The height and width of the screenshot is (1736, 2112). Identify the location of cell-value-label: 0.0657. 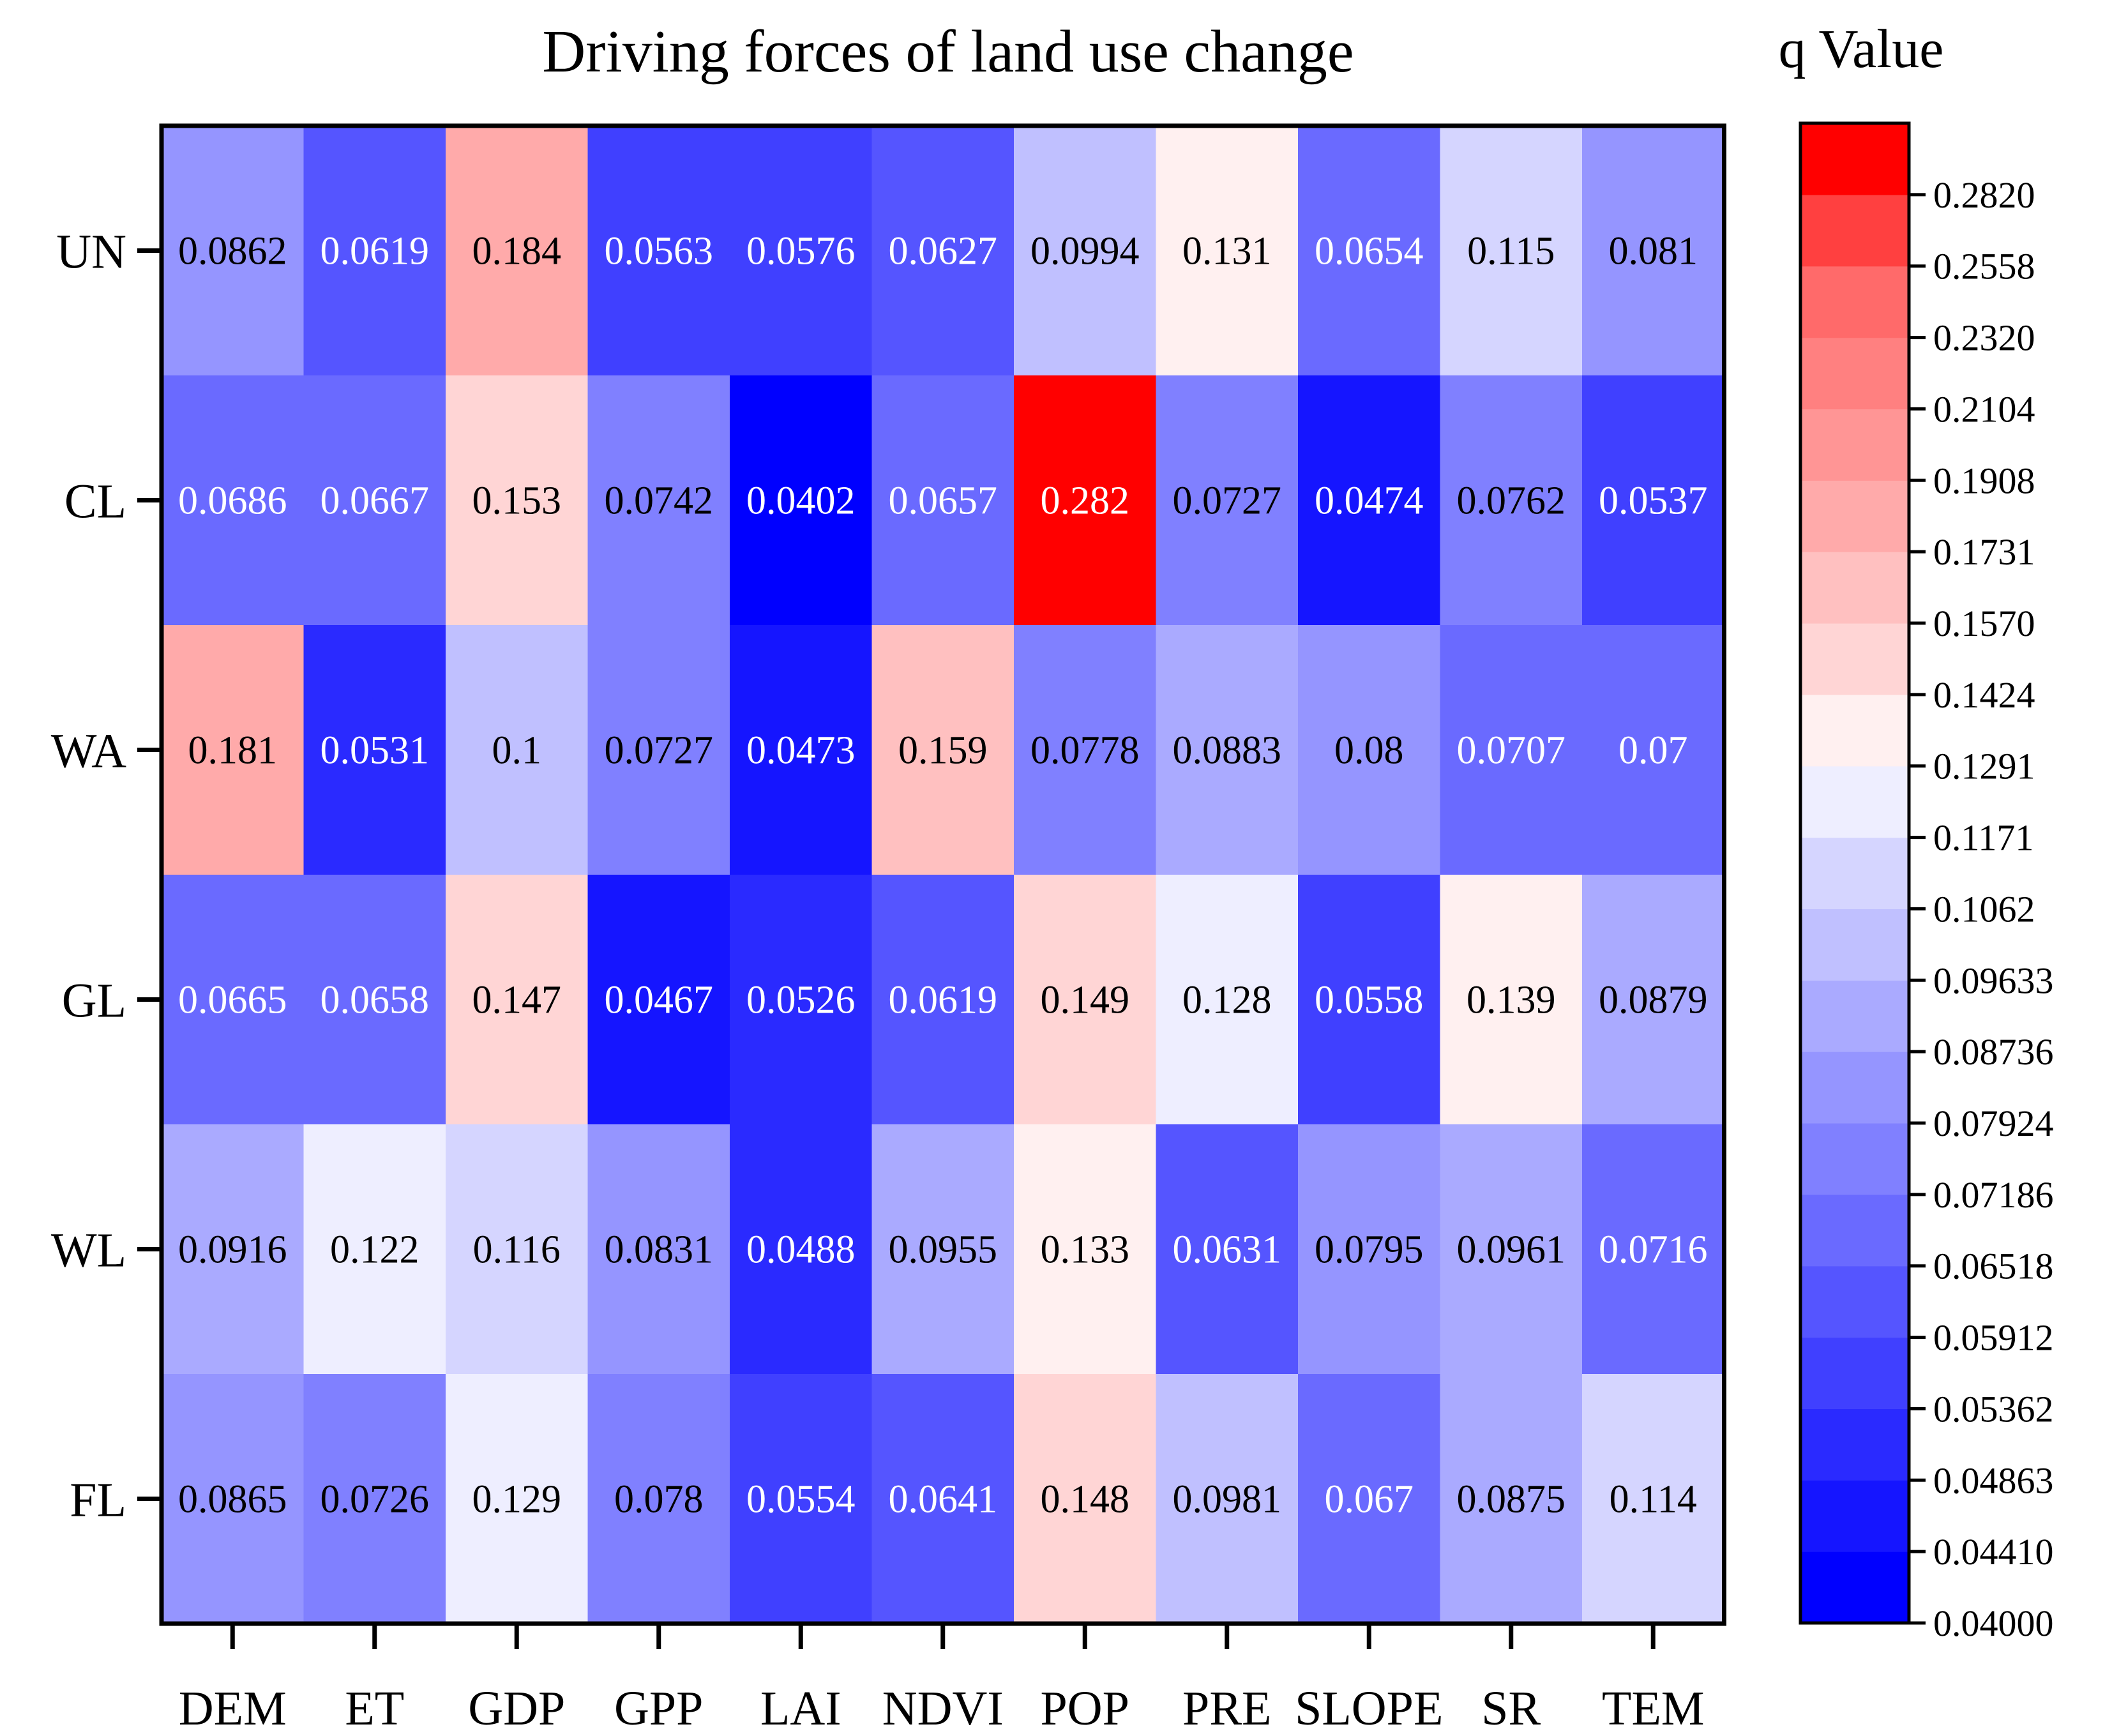
(944, 501).